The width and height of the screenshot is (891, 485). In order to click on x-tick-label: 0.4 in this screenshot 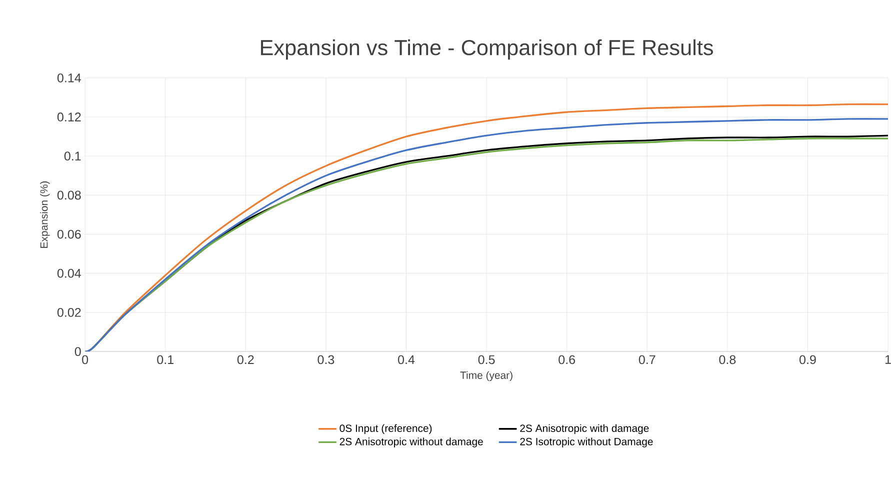, I will do `click(406, 359)`.